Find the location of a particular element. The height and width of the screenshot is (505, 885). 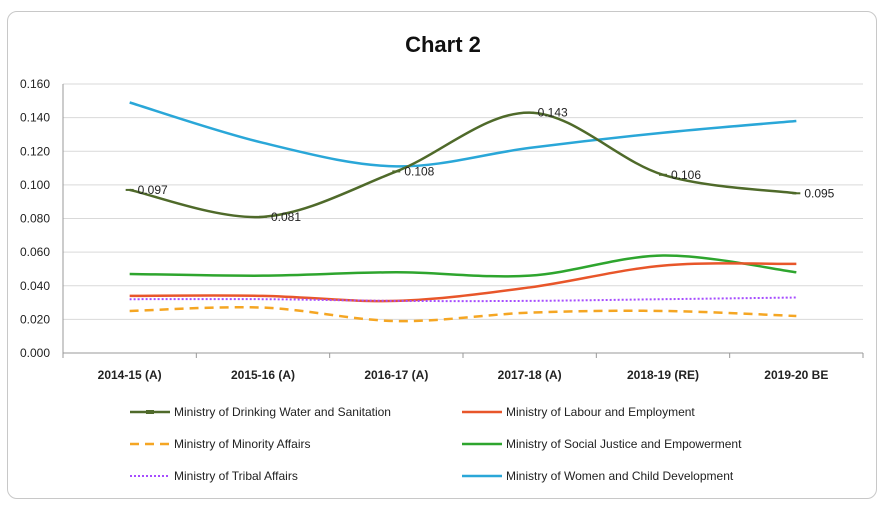

data-label: 0.106 is located at coordinates (686, 175).